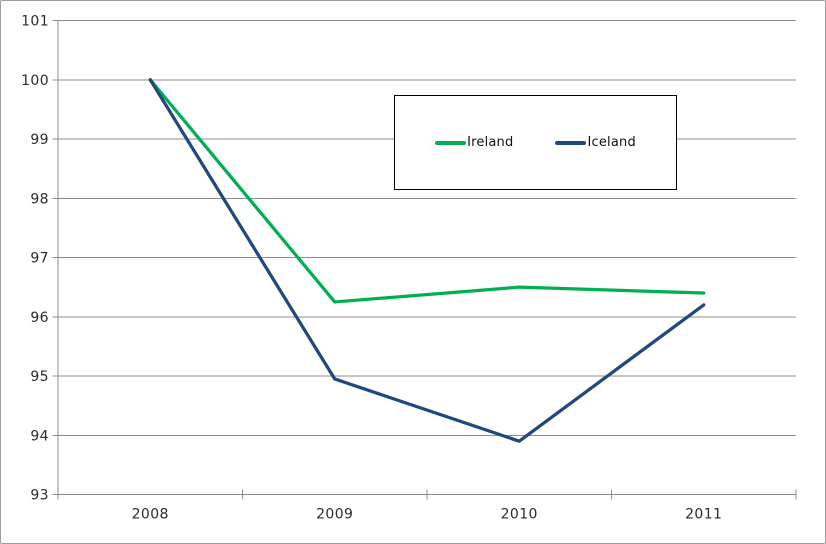 The width and height of the screenshot is (826, 544). Describe the element at coordinates (611, 142) in the screenshot. I see `legend-label: Iceland` at that location.